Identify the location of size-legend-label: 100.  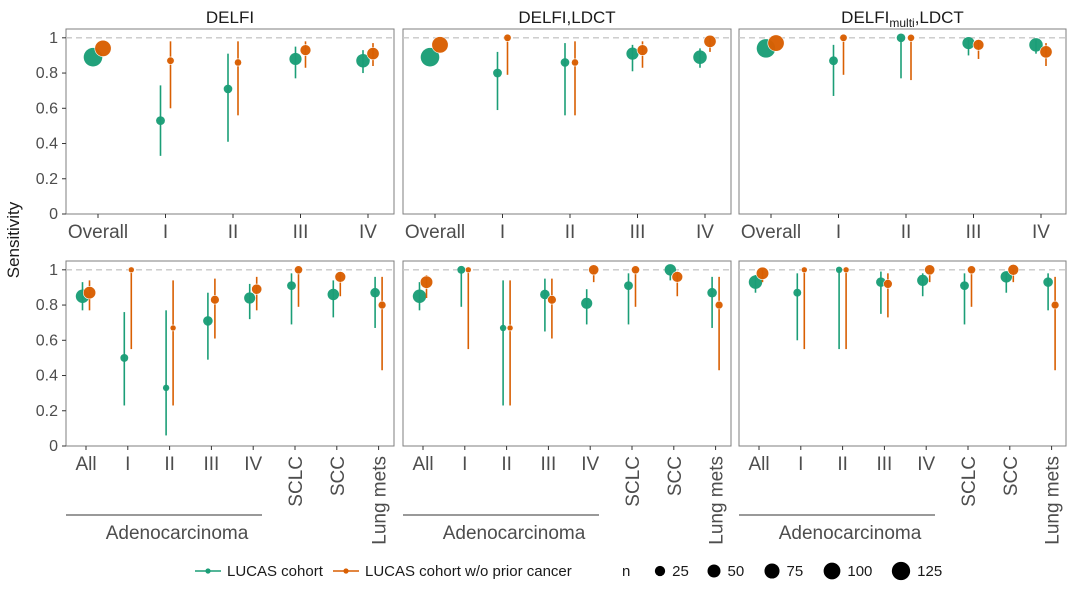
(859, 571).